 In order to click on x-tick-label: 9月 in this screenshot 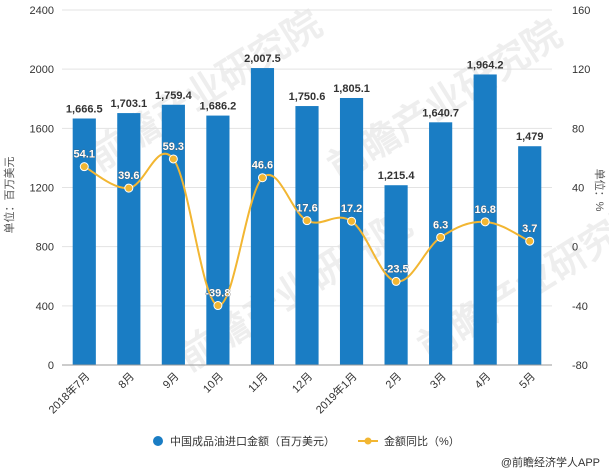, I will do `click(171, 381)`.